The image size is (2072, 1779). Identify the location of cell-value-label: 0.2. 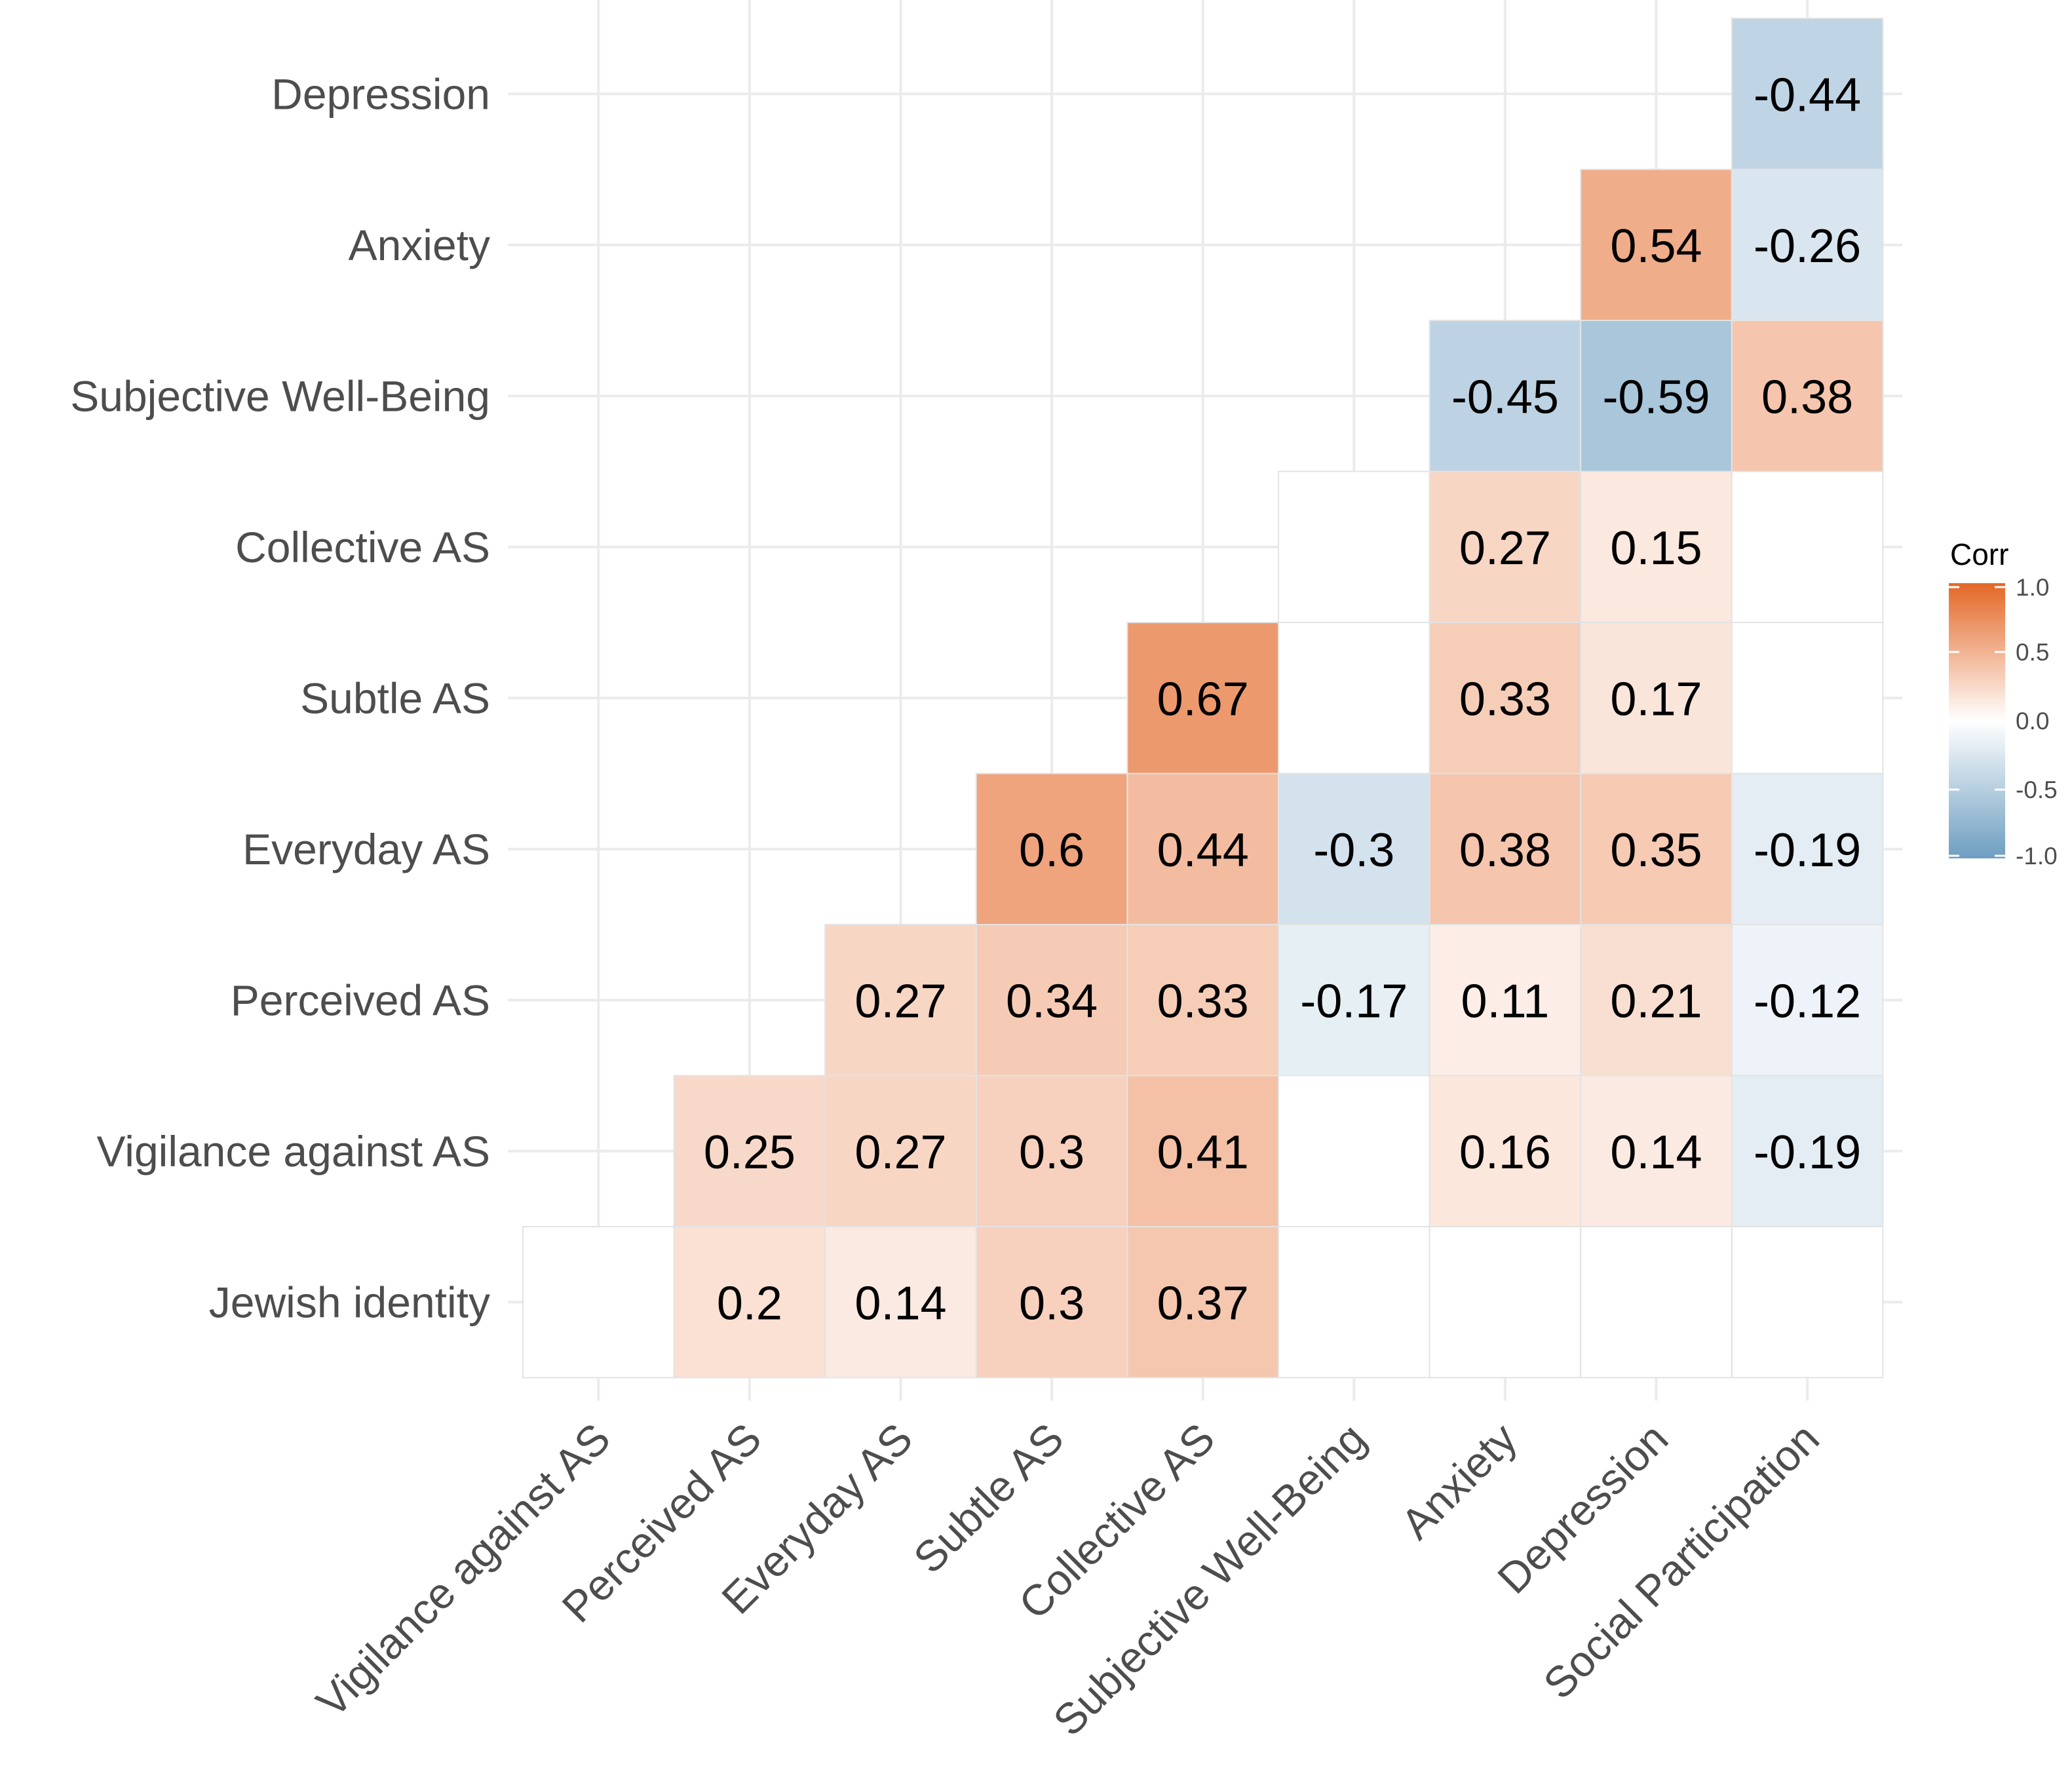
(749, 1303).